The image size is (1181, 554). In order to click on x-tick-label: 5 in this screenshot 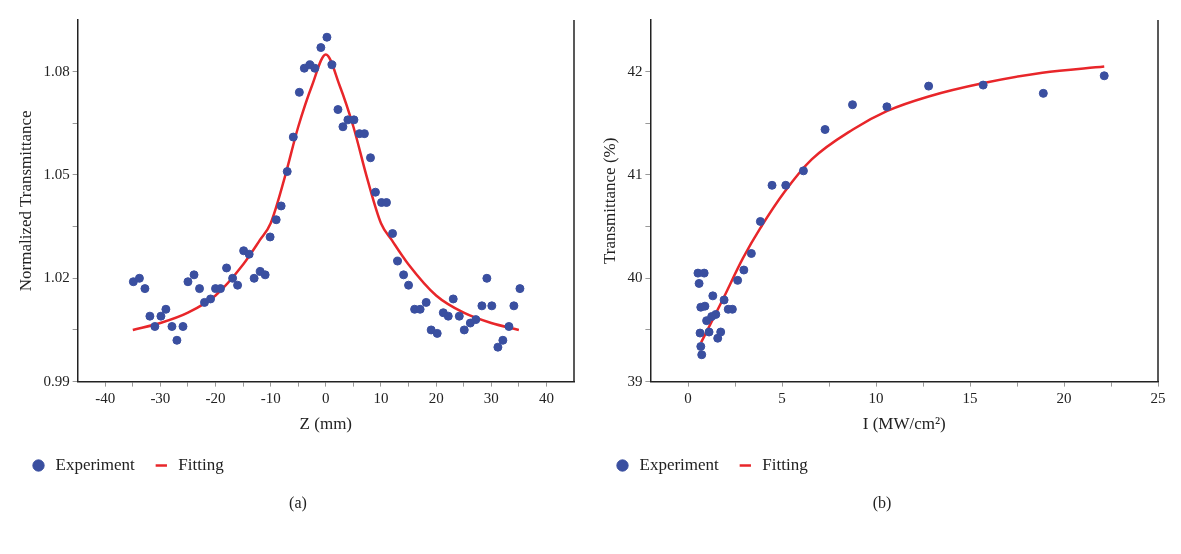, I will do `click(782, 397)`.